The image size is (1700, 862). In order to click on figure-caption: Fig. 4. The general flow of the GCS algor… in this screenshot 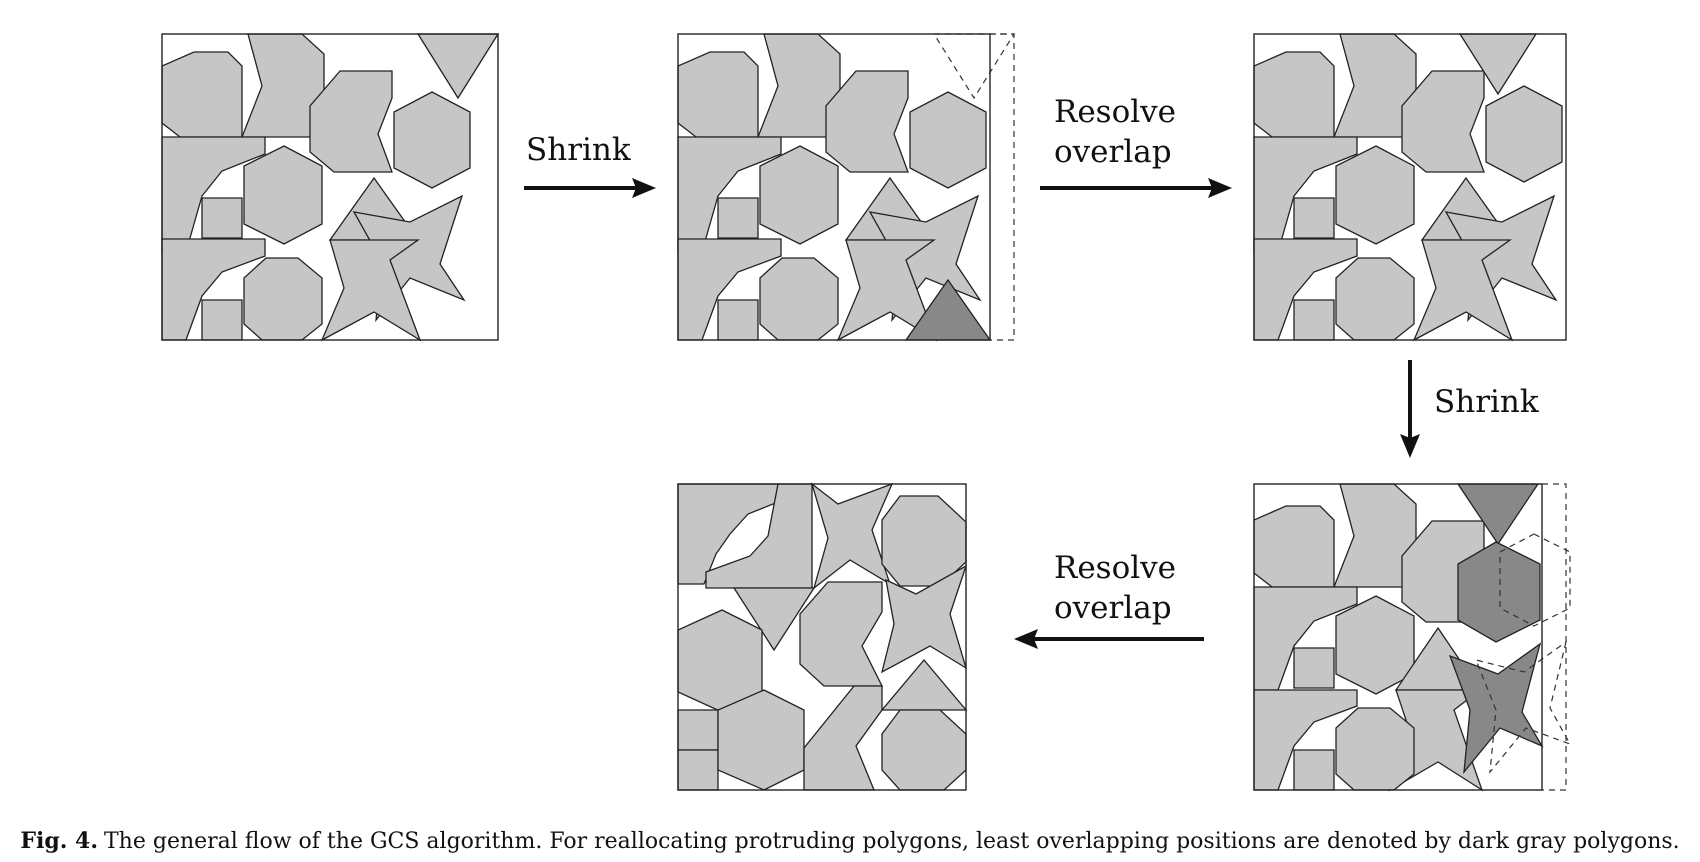, I will do `click(850, 841)`.